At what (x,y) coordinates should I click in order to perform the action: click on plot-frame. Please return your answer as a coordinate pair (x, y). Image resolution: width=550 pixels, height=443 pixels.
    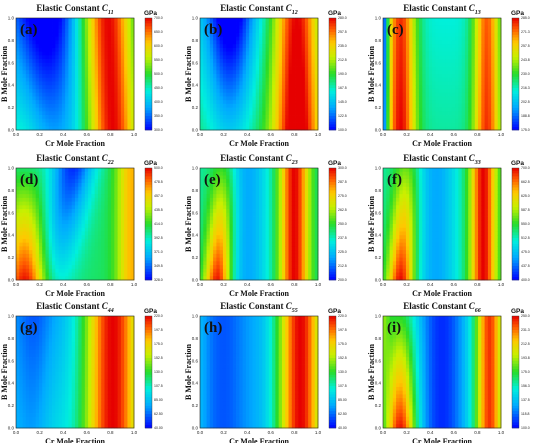
    Looking at the image, I should click on (259, 74).